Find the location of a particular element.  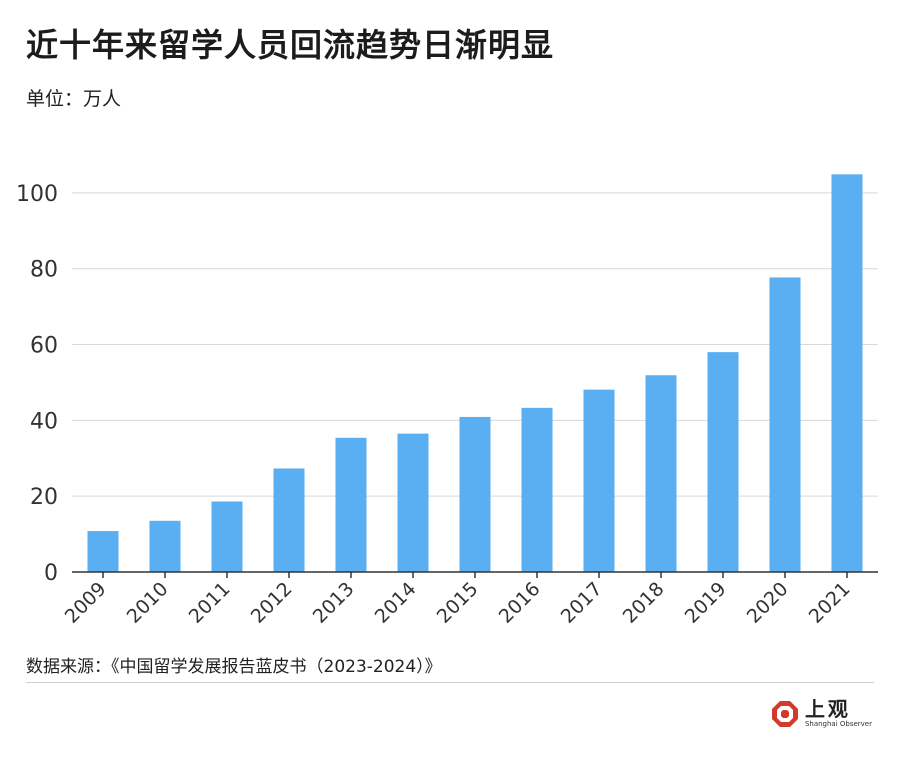

y-tick-label: 40 is located at coordinates (44, 421).